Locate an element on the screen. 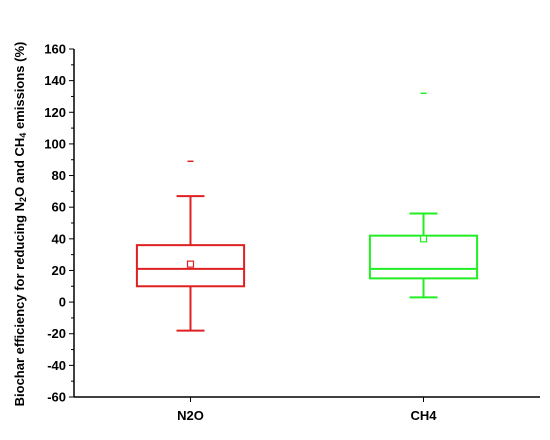 The image size is (550, 440). y-tick-label: -60 is located at coordinates (56, 397).